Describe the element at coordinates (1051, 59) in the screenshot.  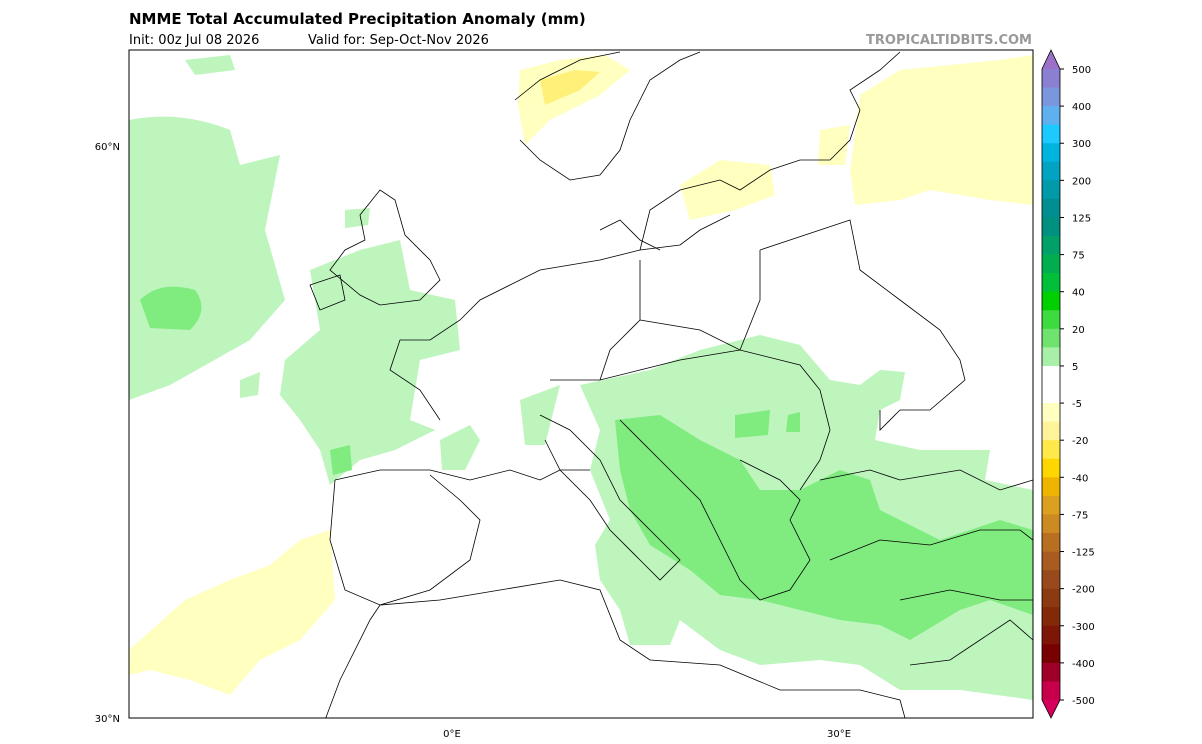
I see `colorbar-extend-top` at that location.